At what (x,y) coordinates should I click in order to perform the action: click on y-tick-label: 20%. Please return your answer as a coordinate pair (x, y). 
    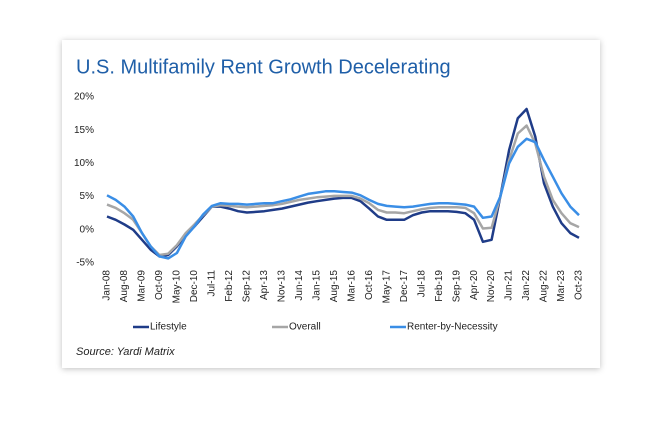
    Looking at the image, I should click on (84, 97).